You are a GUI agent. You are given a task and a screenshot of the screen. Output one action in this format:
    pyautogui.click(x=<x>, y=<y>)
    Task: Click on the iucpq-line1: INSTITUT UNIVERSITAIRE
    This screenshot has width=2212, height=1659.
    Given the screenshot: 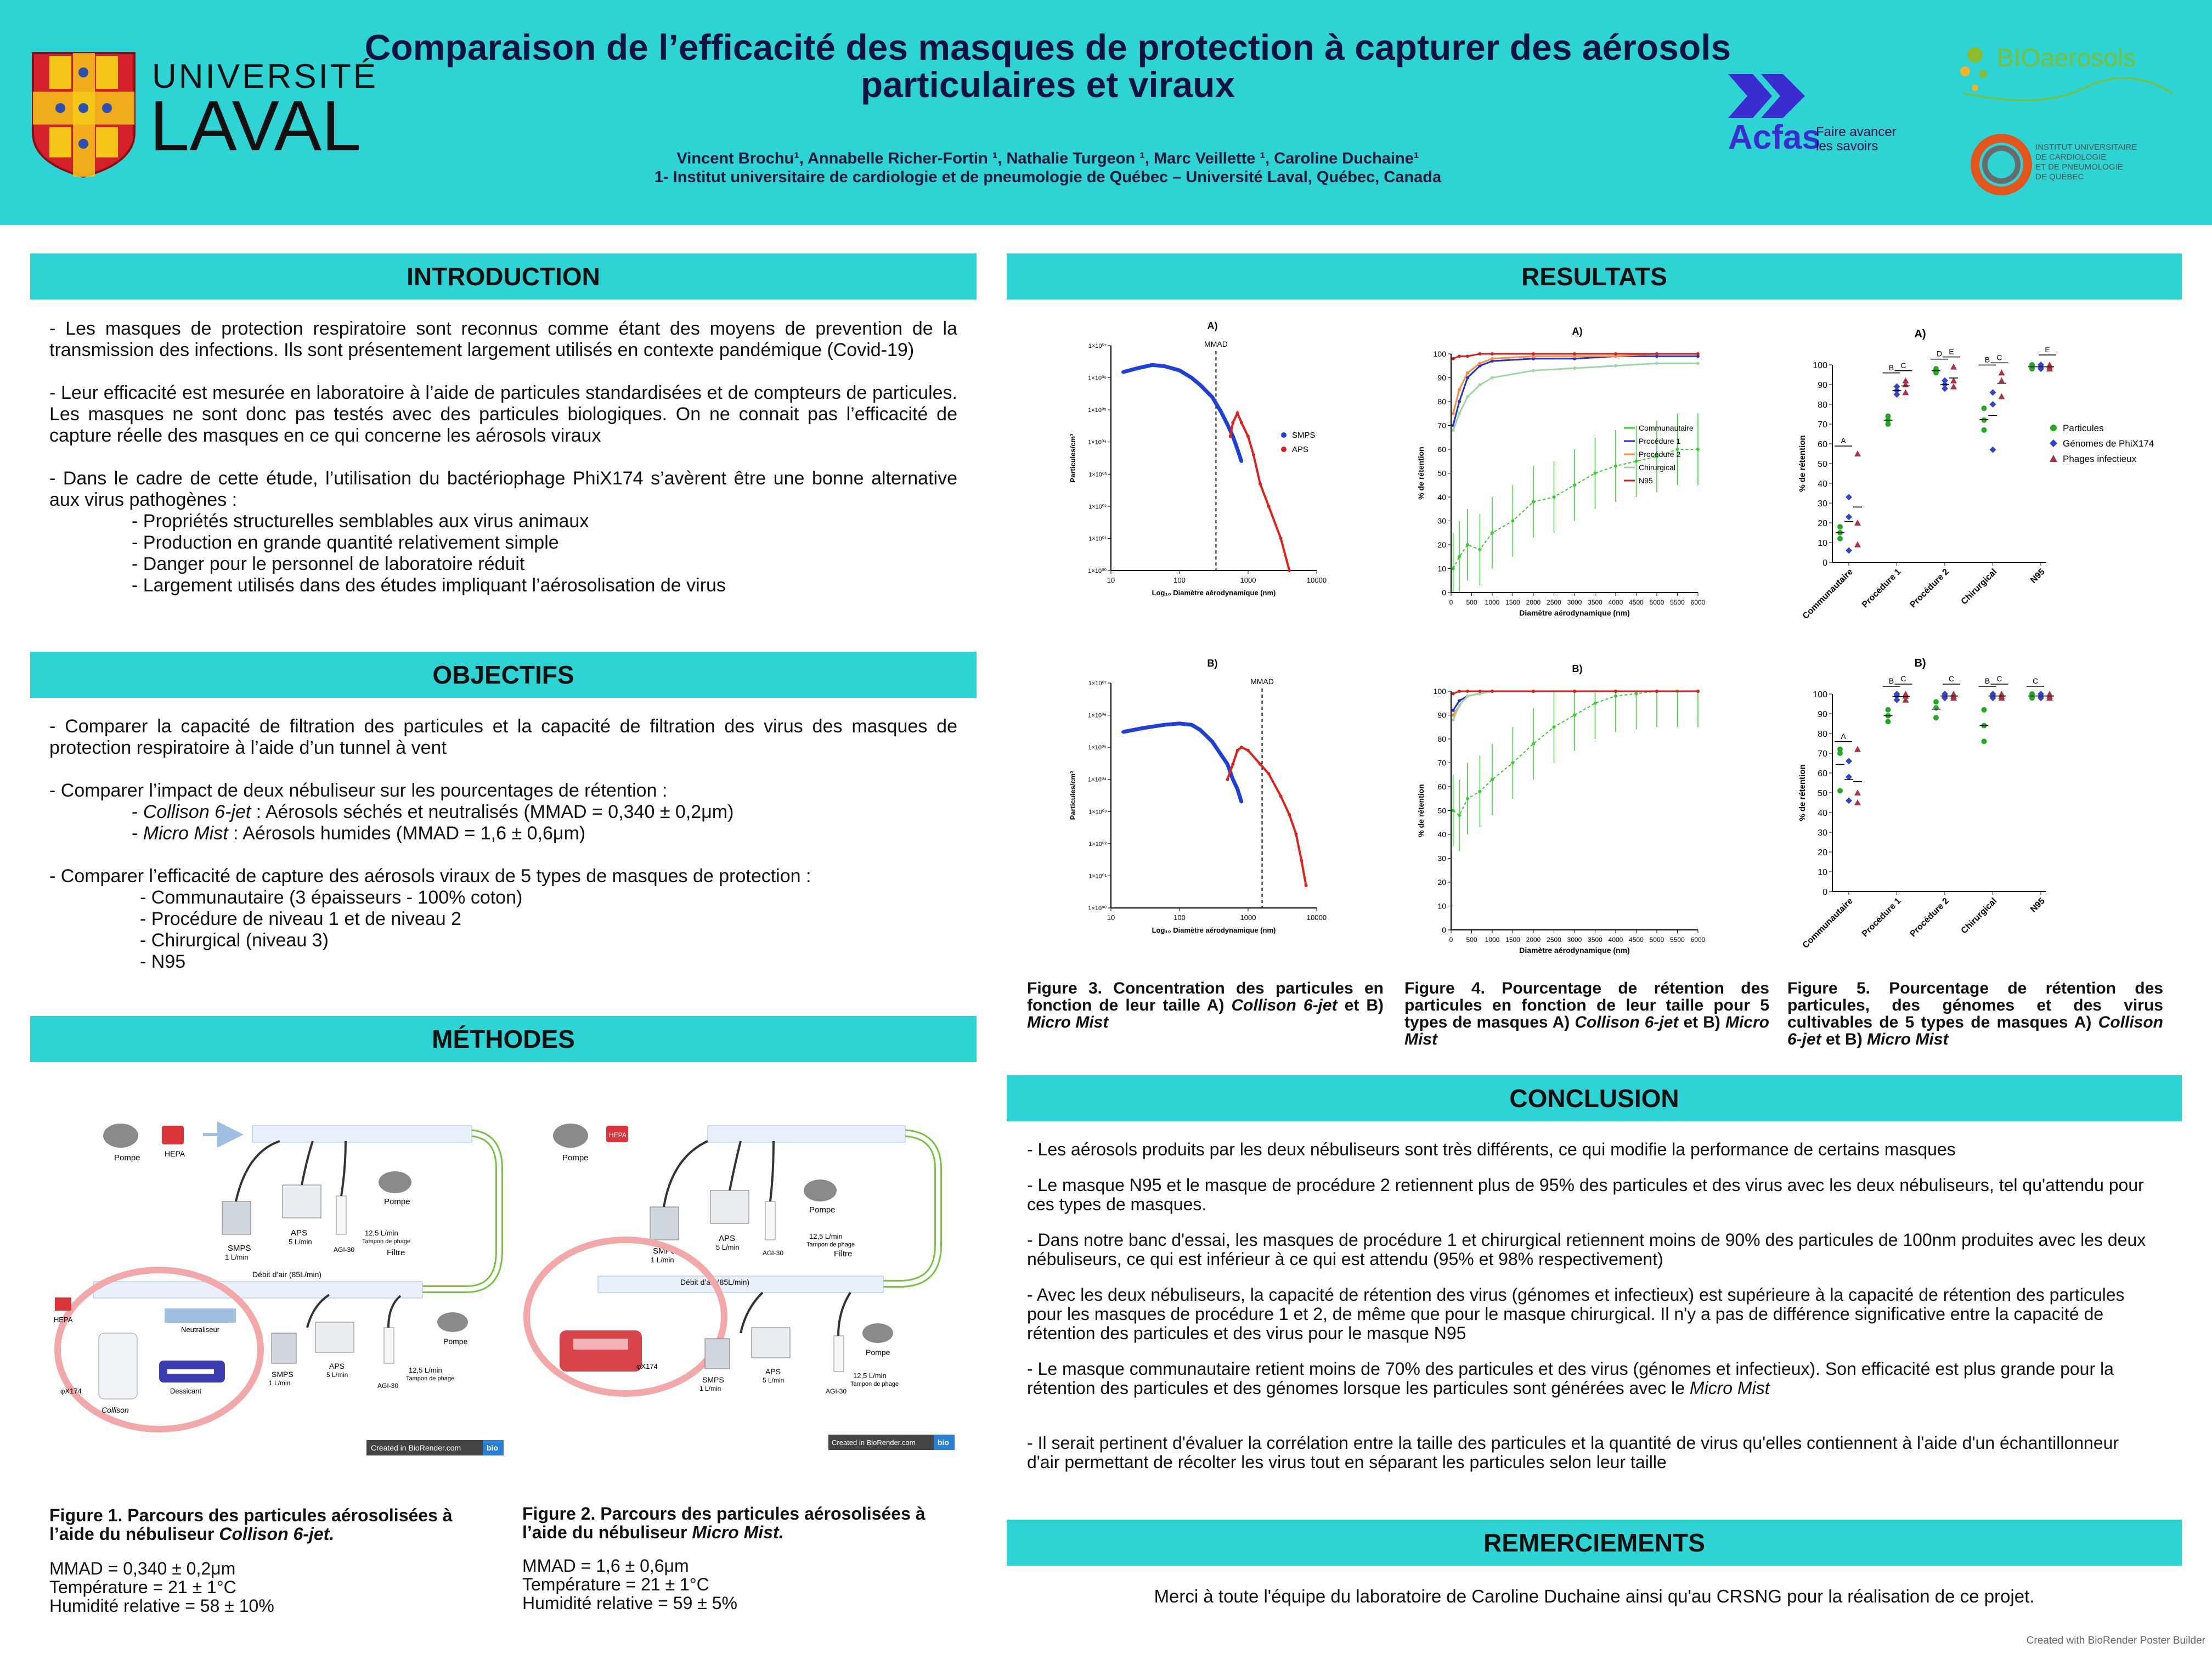 What is the action you would take?
    pyautogui.click(x=2086, y=147)
    